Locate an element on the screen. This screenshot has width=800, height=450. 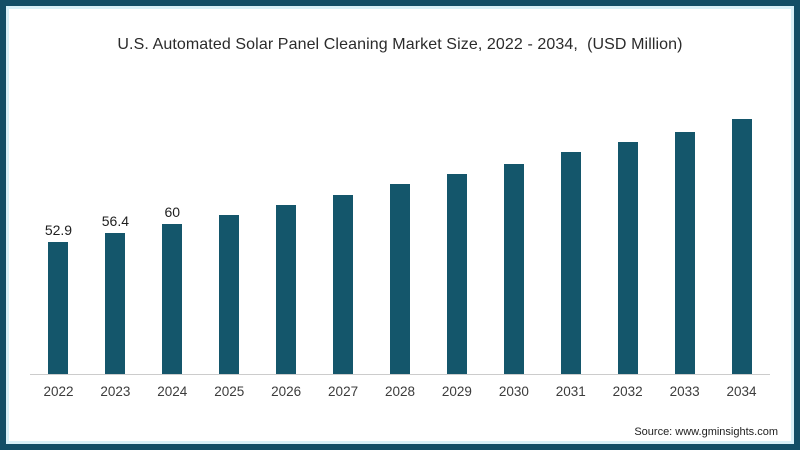
x-axis-tick-label: 2023 is located at coordinates (115, 391).